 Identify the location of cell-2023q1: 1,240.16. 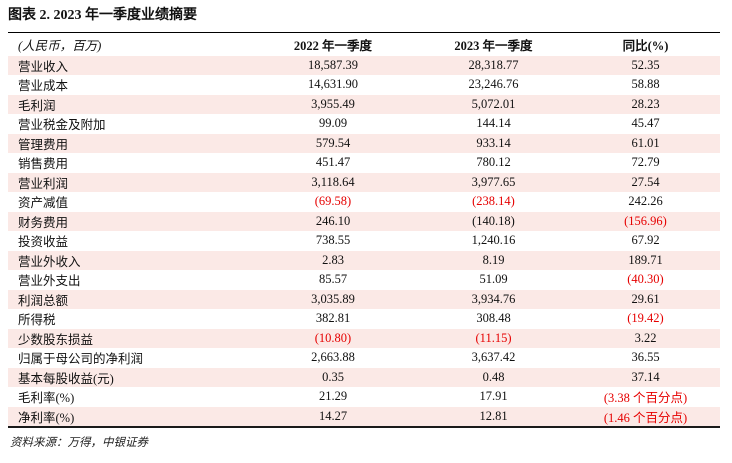
(493, 240).